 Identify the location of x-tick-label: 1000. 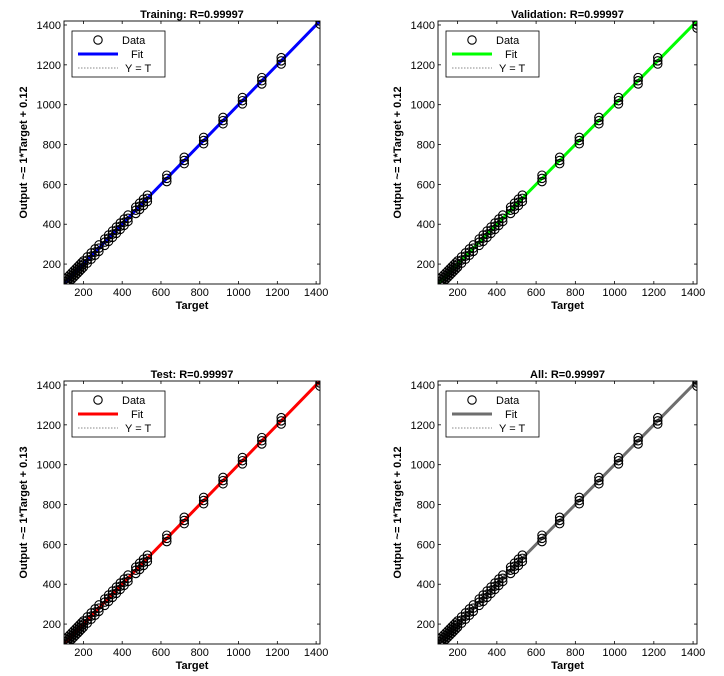
(614, 653).